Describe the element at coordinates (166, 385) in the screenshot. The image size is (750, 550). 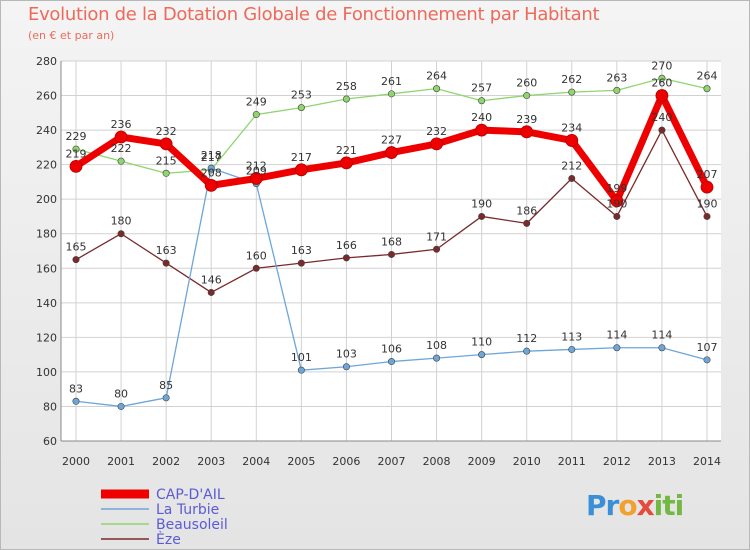
I see `data-label: 85` at that location.